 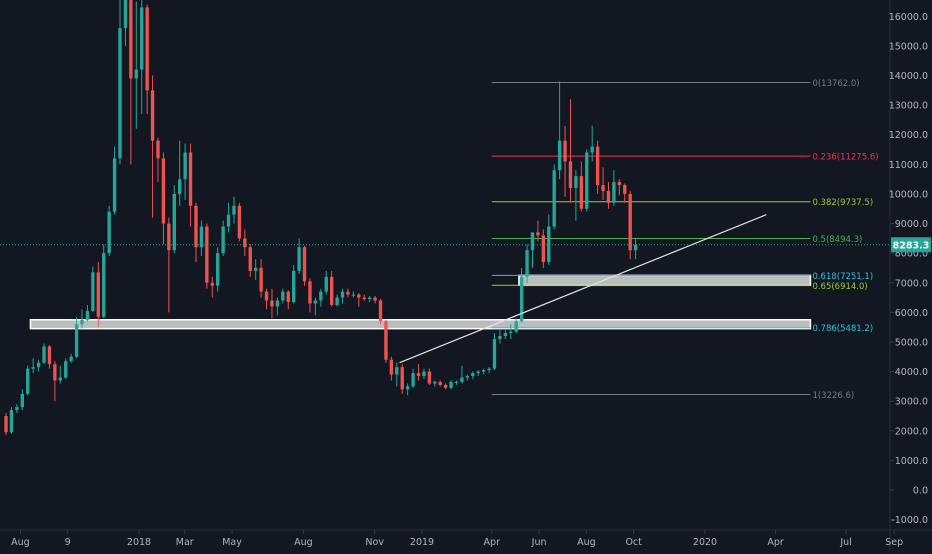 What do you see at coordinates (837, 240) in the screenshot?
I see `fib-level-label: 0.5(8494.3)` at bounding box center [837, 240].